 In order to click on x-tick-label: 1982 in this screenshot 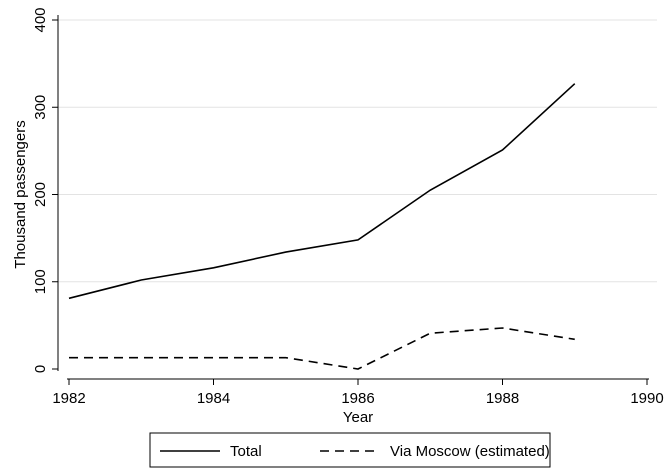, I will do `click(68, 398)`.